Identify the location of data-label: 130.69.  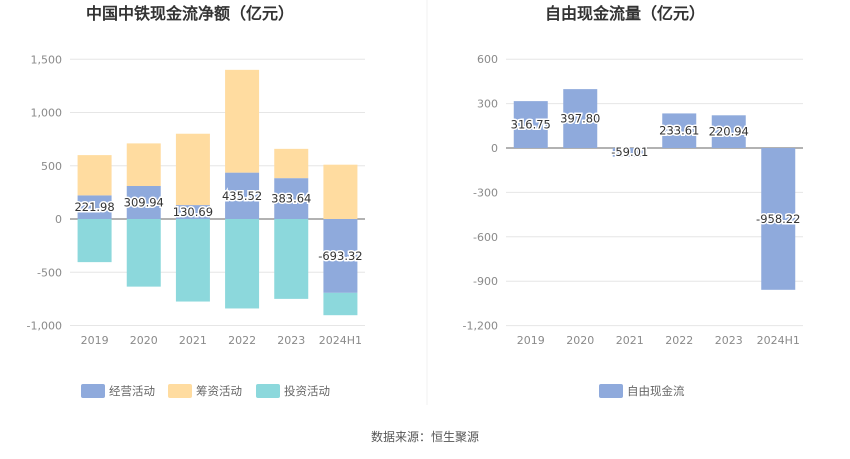
(193, 212).